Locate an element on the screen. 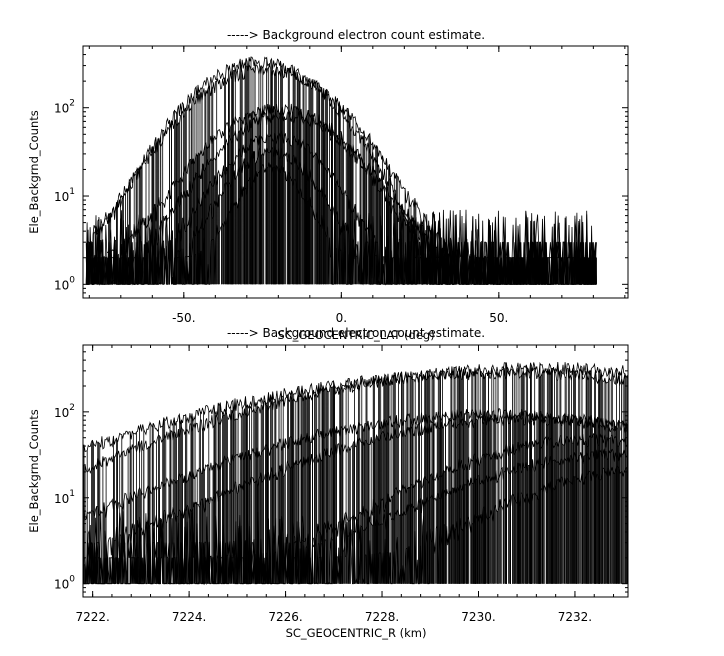 This screenshot has height=656, width=724. x-tick-label: 7230. is located at coordinates (478, 617).